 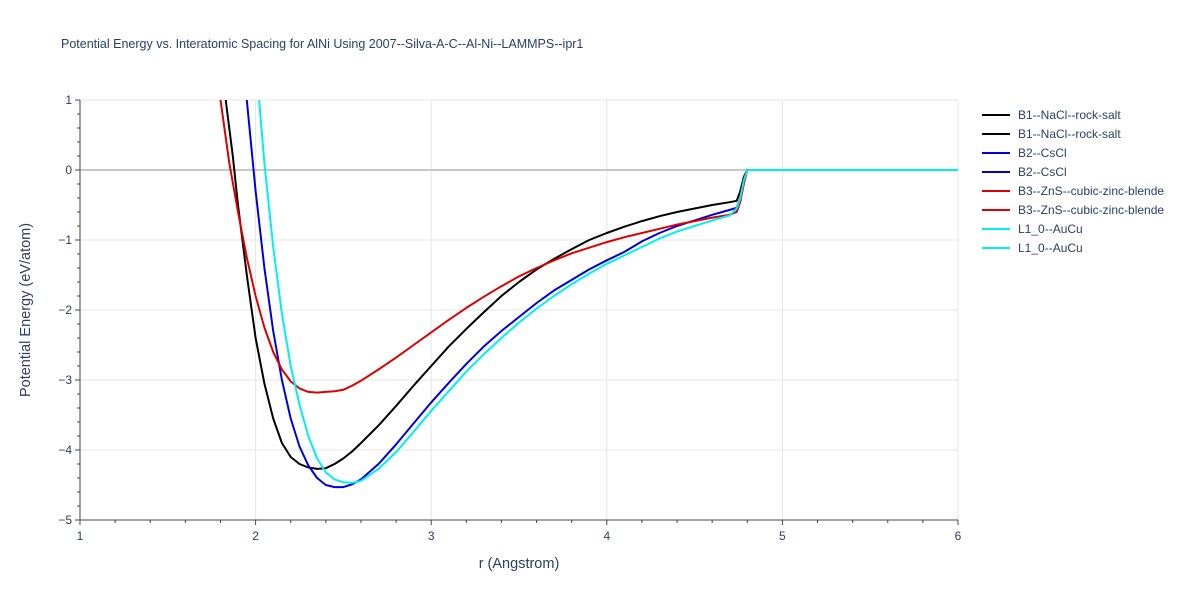 What do you see at coordinates (519, 564) in the screenshot?
I see `x-axis-label: r (Angstrom)` at bounding box center [519, 564].